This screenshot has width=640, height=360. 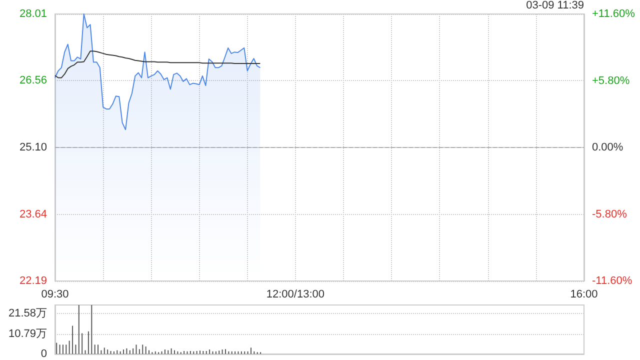 I want to click on y2-tick-label: +5.80%, so click(x=611, y=80).